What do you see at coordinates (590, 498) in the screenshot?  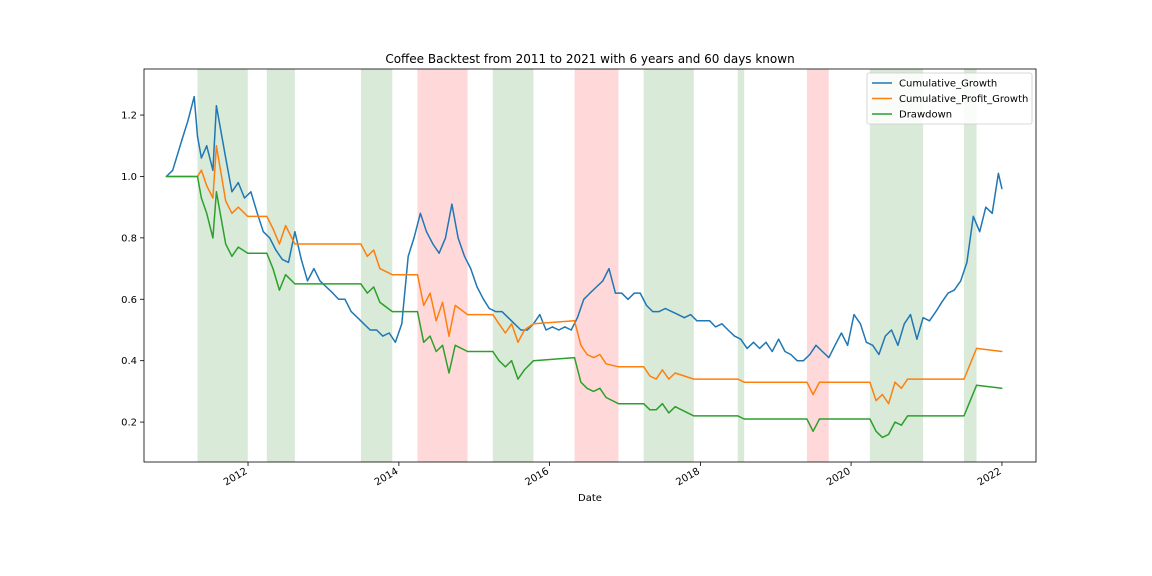 I see `x-axis-label: Date` at bounding box center [590, 498].